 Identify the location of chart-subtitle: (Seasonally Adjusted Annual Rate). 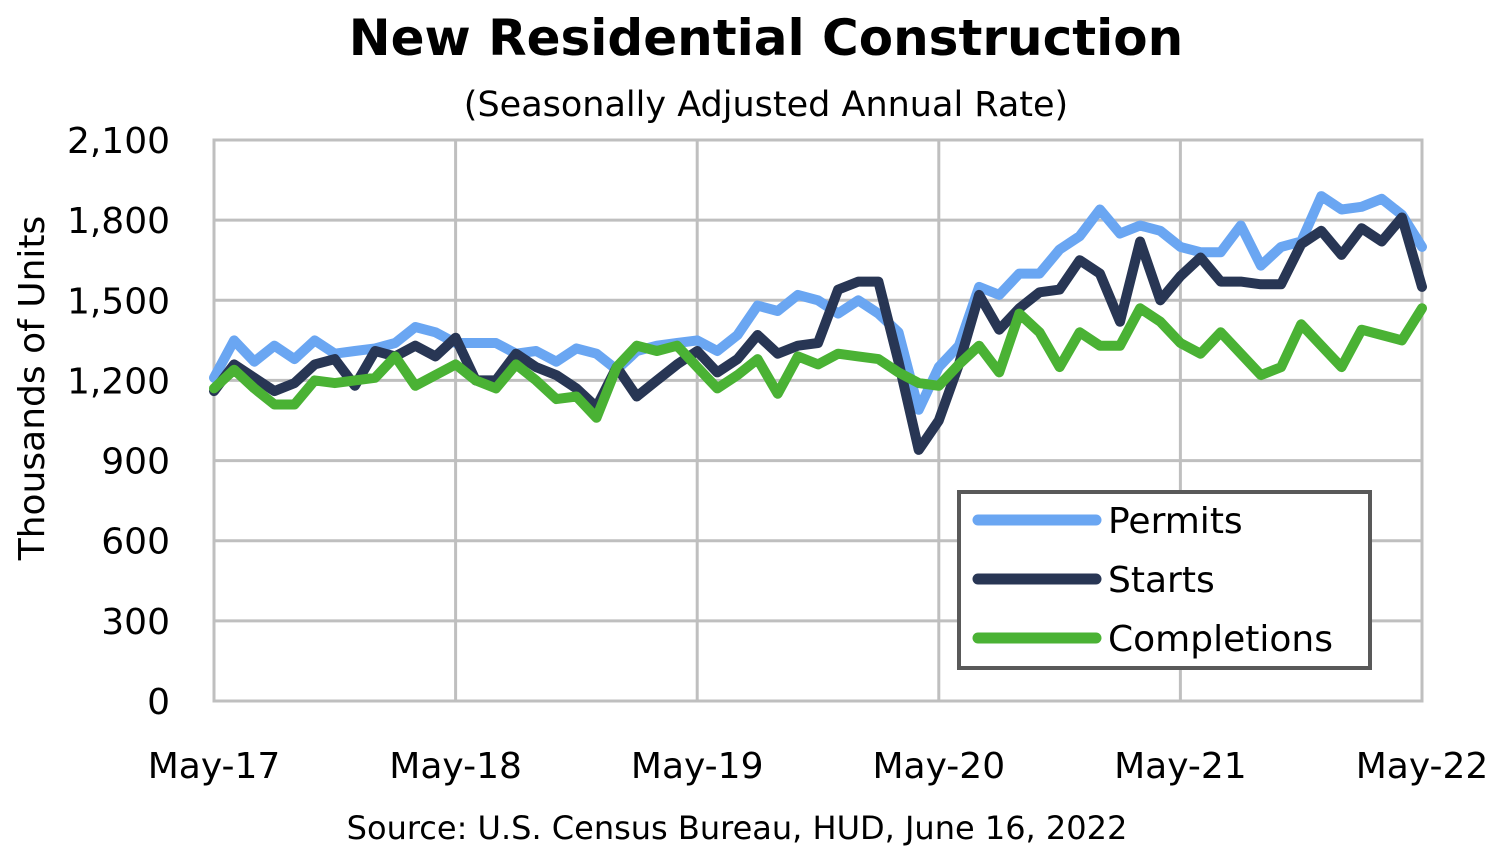
(766, 105).